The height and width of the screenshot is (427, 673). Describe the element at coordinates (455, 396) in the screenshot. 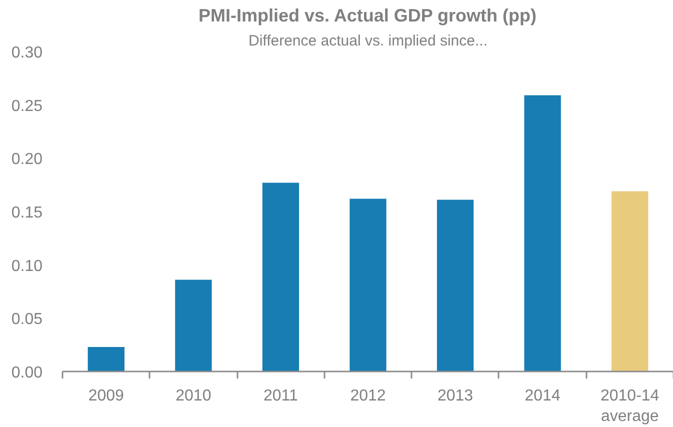

I see `x-tick-label: 2013` at that location.